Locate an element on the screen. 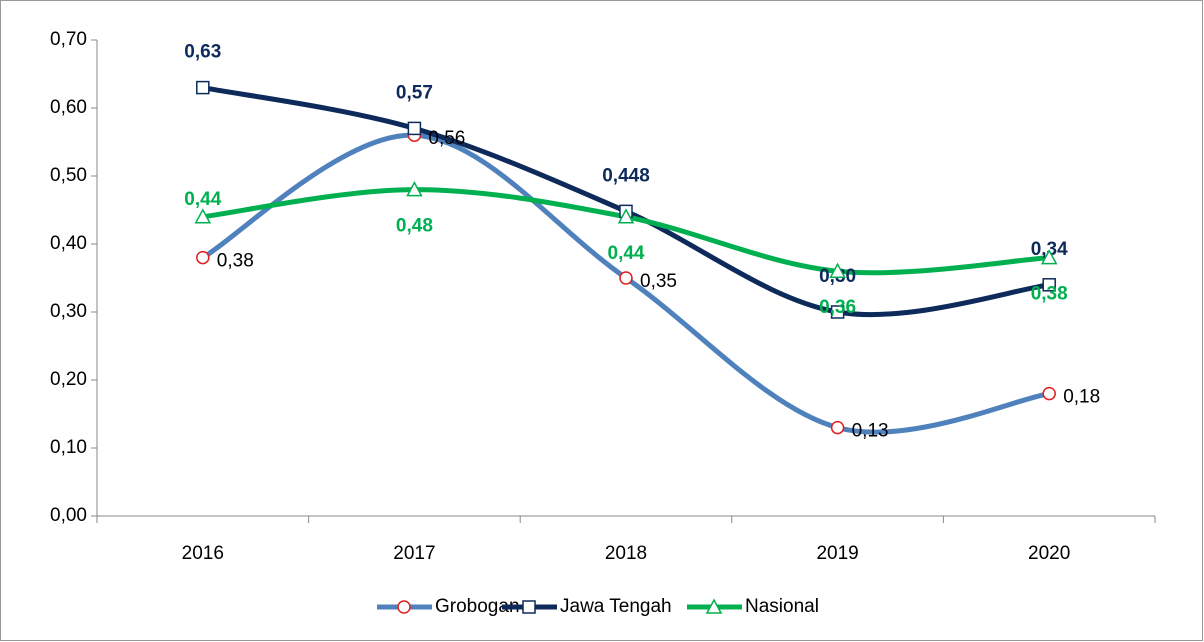 This screenshot has width=1204, height=642. legend-label: Nasional is located at coordinates (782, 606).